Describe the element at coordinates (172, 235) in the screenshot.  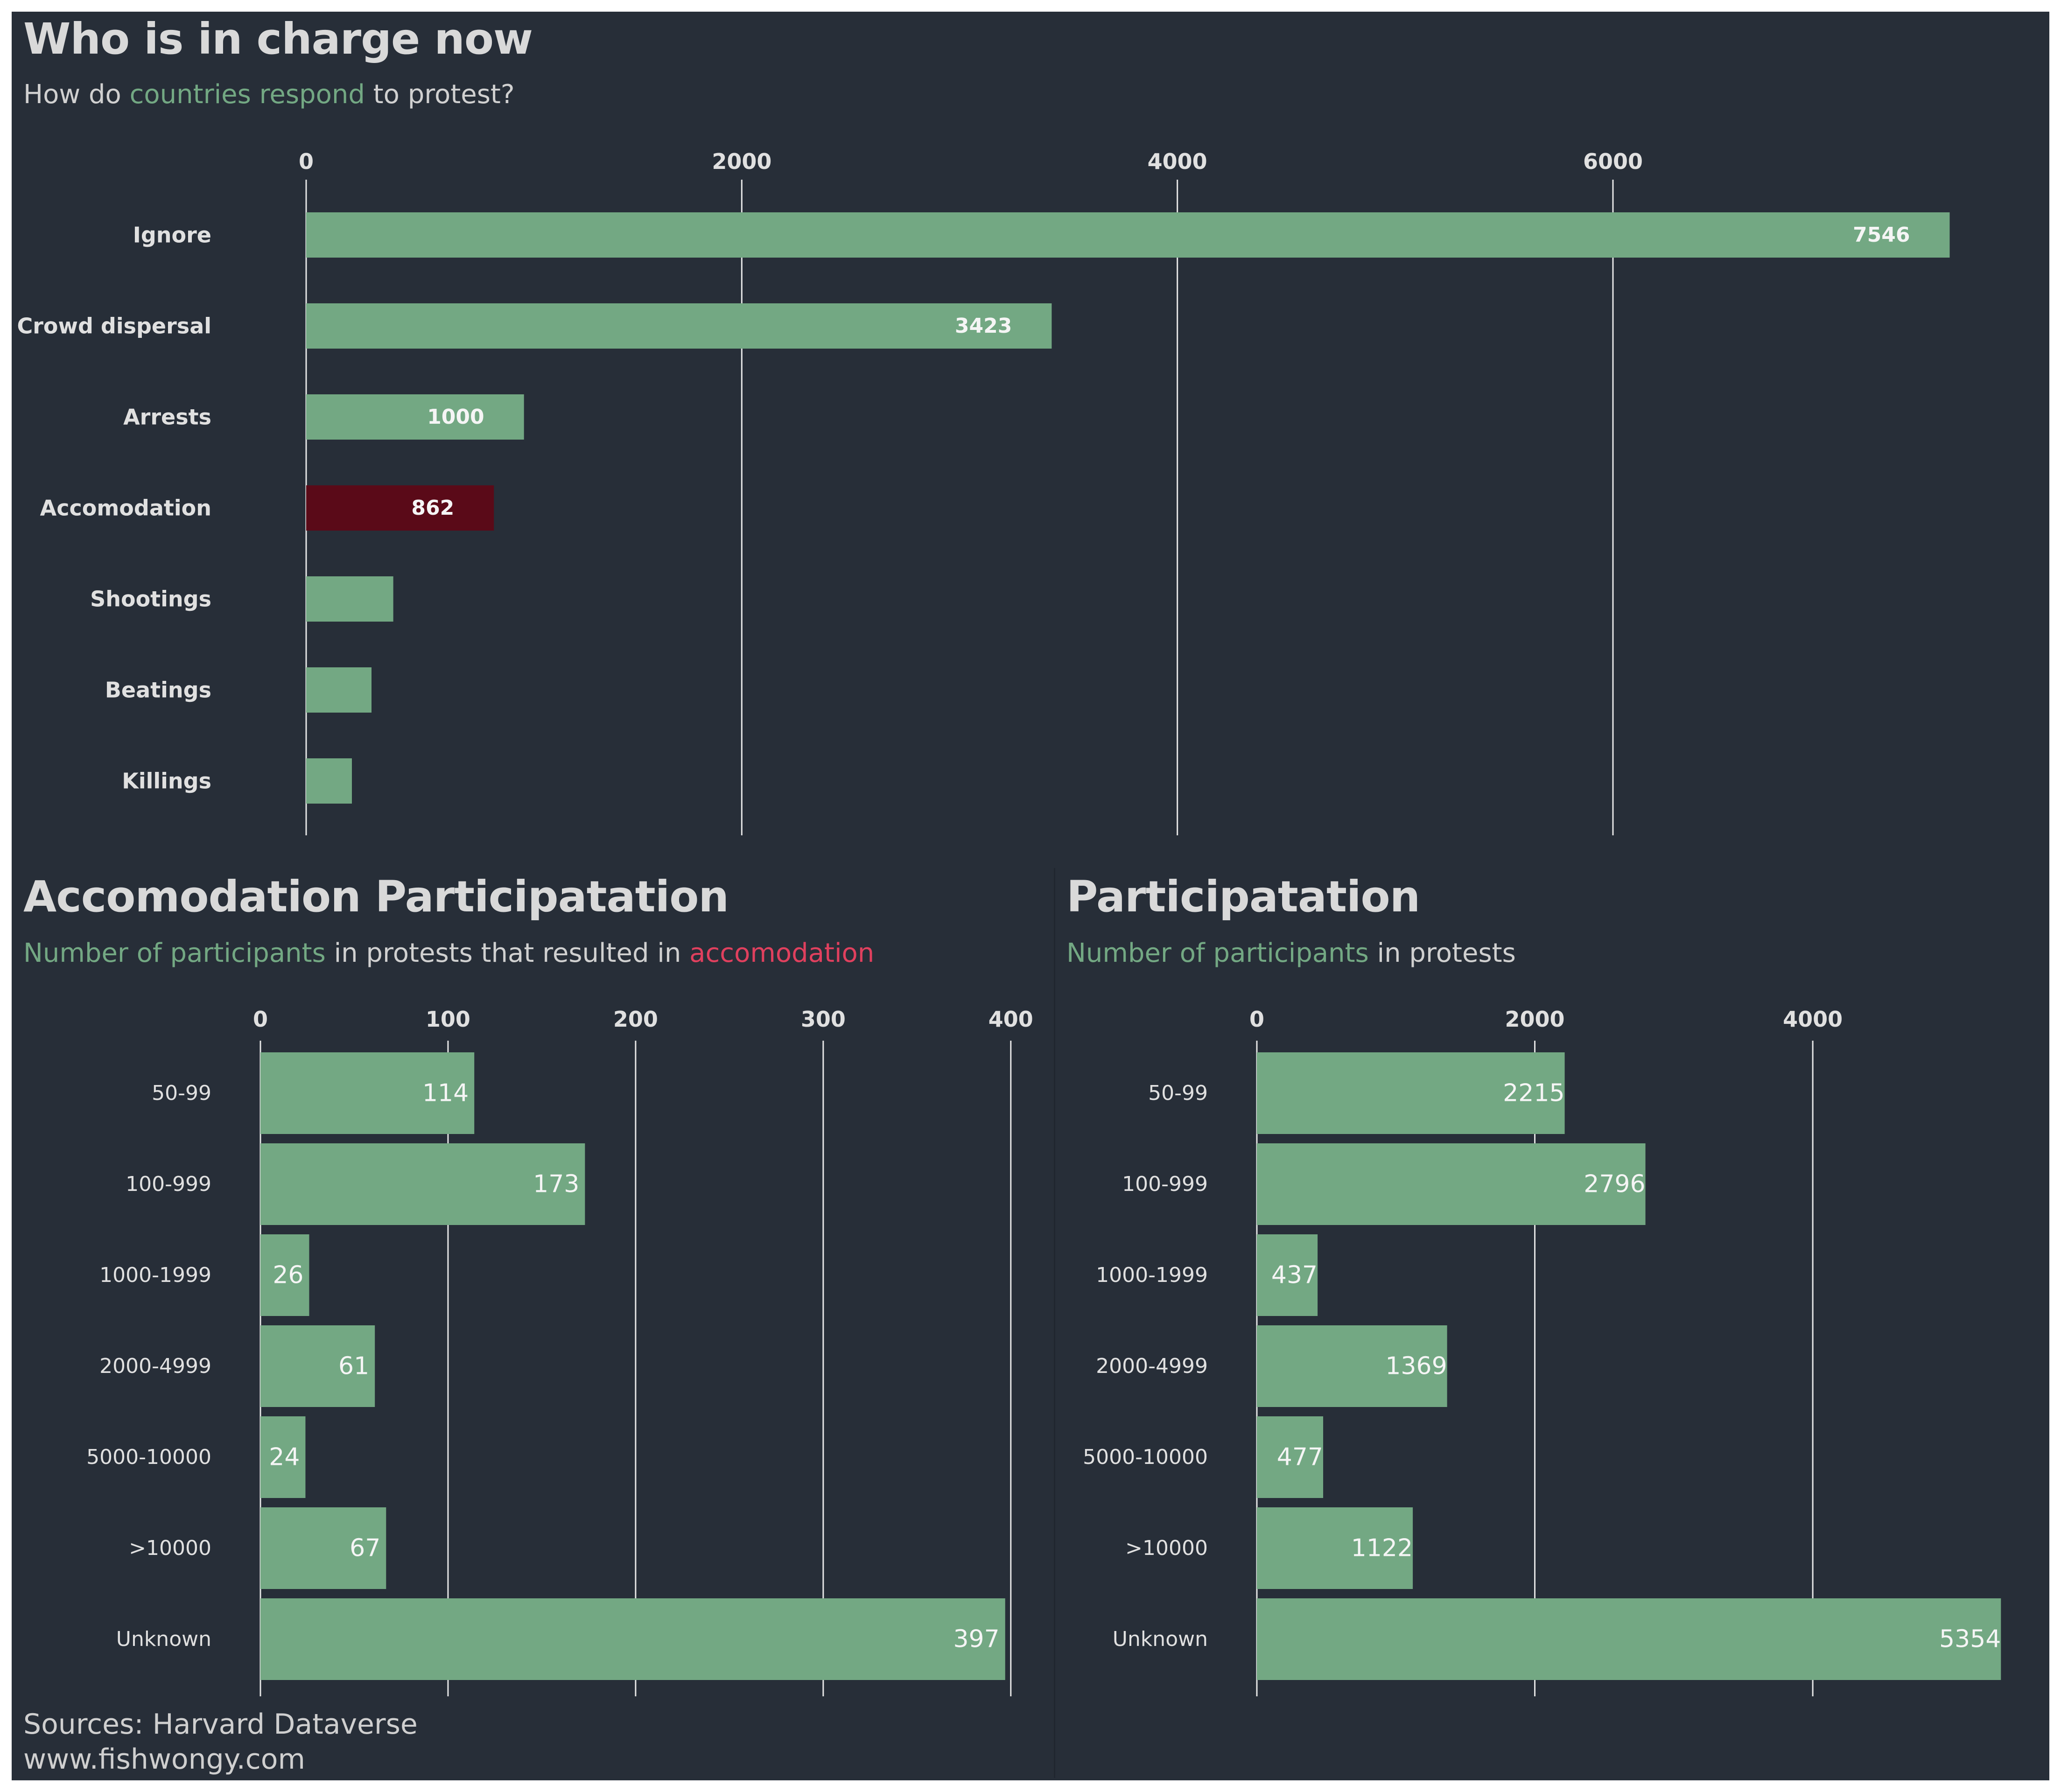
I see `top-category-label: Ignore` at that location.